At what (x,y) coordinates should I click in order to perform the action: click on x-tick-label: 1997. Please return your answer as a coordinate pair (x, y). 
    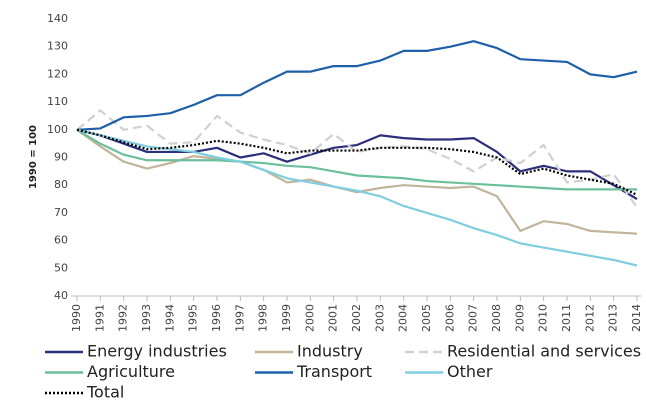
    Looking at the image, I should click on (239, 318).